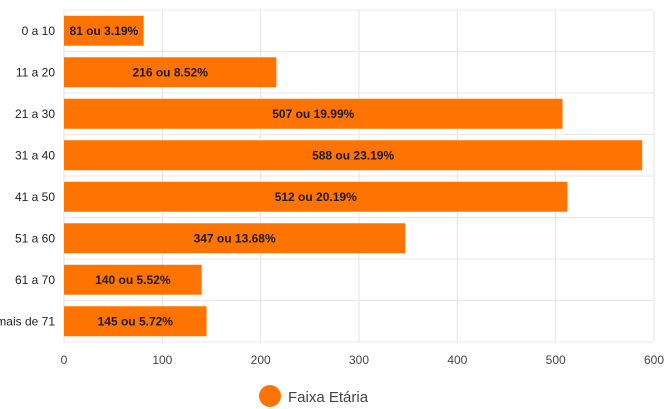  I want to click on x-axis-ticks: 0 100 200 300 400 500 600, so click(363, 360).